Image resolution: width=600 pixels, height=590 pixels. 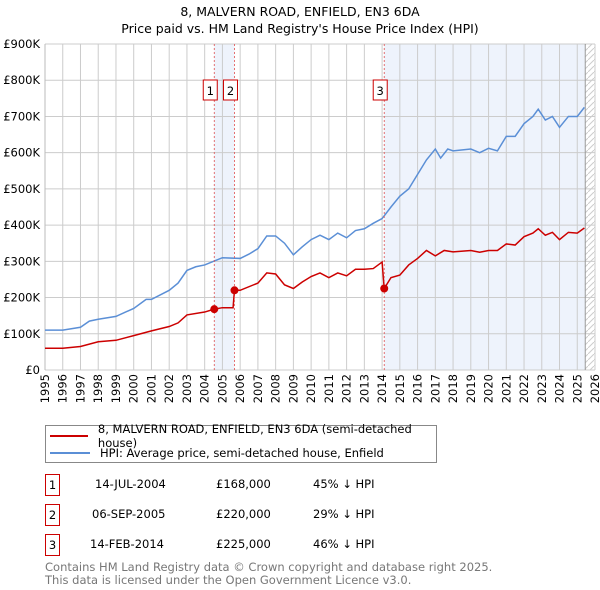 What do you see at coordinates (344, 484) in the screenshot?
I see `hpi-diff: 45% ↓ HPI` at bounding box center [344, 484].